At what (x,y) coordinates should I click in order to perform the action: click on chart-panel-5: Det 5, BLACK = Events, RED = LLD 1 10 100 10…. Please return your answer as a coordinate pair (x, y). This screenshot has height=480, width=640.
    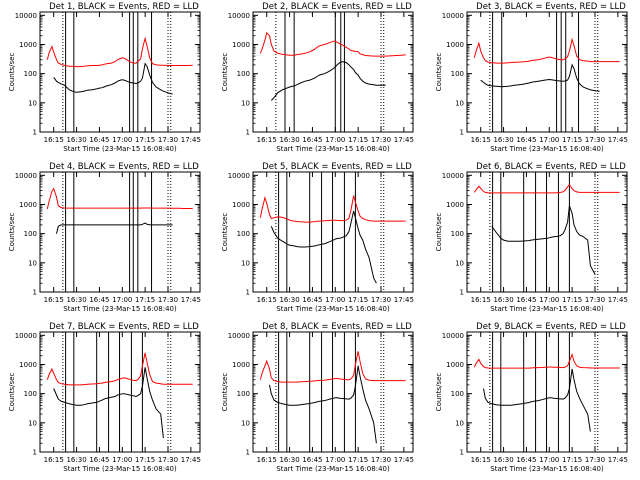
    Looking at the image, I should click on (317, 237).